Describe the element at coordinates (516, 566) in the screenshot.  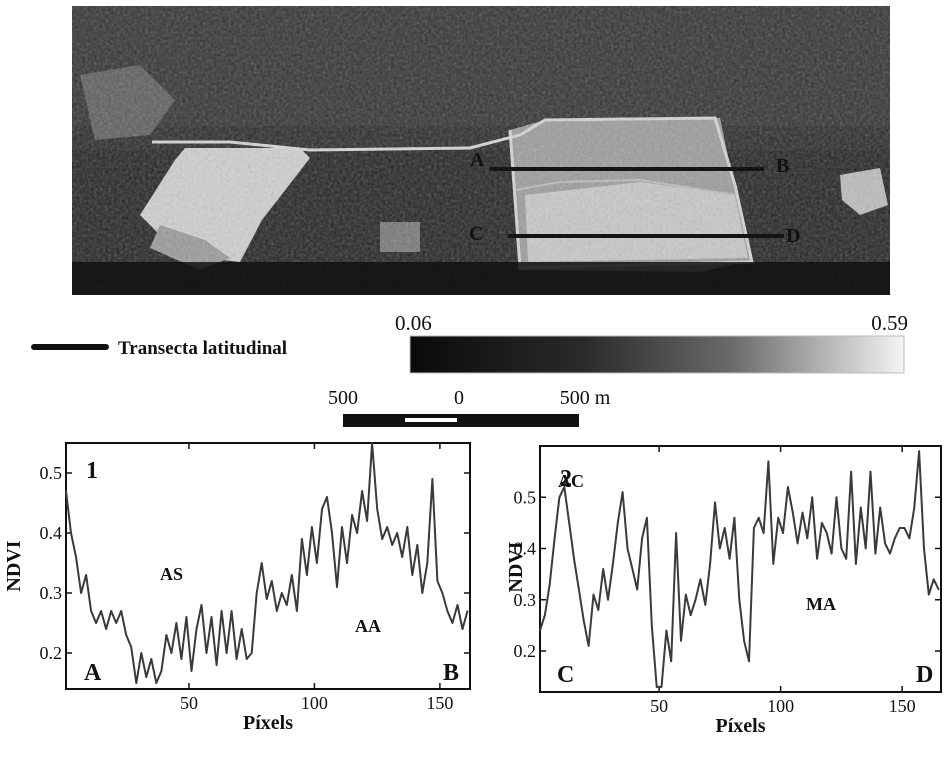
I see `y-axis-label: NDVI` at that location.